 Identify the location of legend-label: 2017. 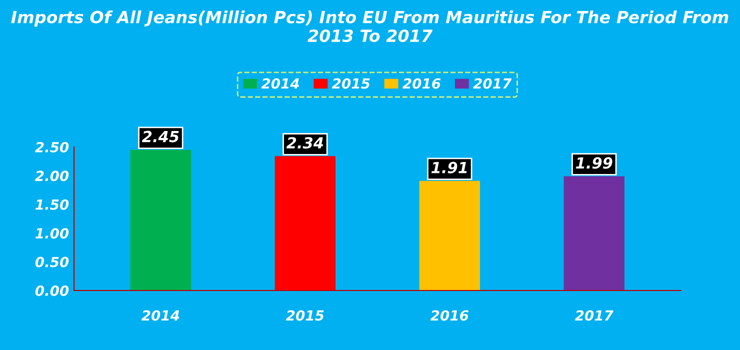
(492, 83).